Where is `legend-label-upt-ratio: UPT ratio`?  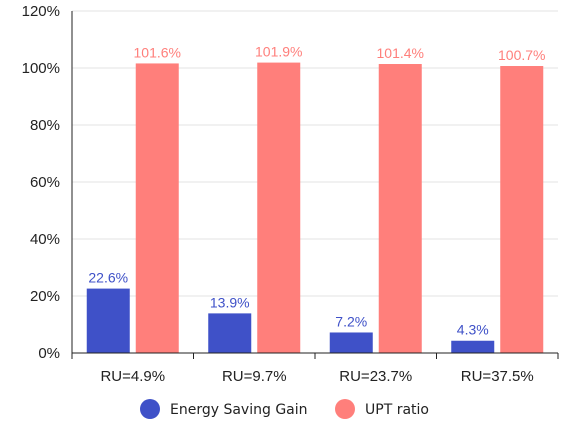
legend-label-upt-ratio: UPT ratio is located at coordinates (397, 410).